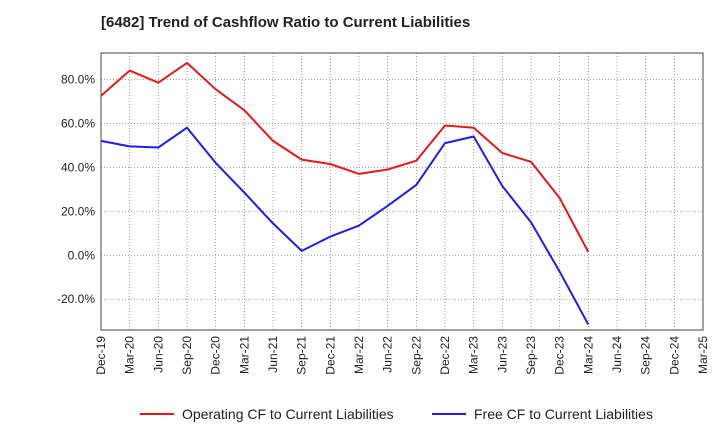  Describe the element at coordinates (474, 355) in the screenshot. I see `x-tick-label: Mar-23` at that location.